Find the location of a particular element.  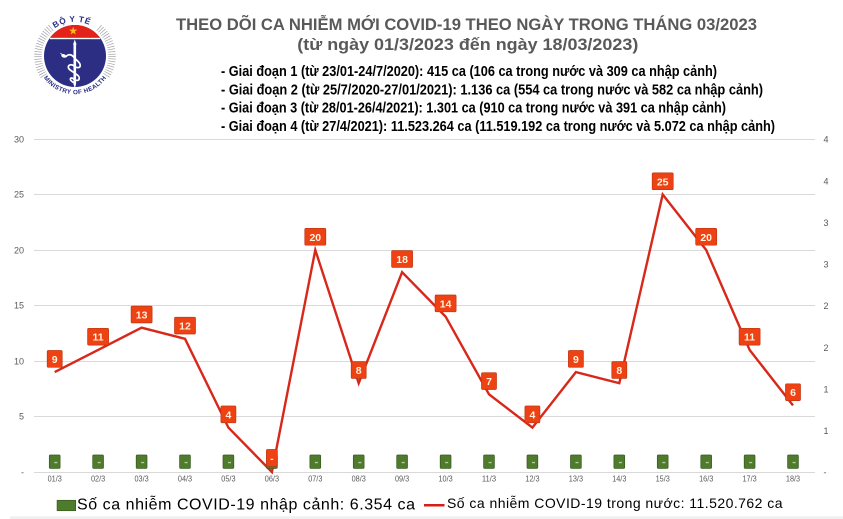

svg-text: 18/3 is located at coordinates (793, 479).